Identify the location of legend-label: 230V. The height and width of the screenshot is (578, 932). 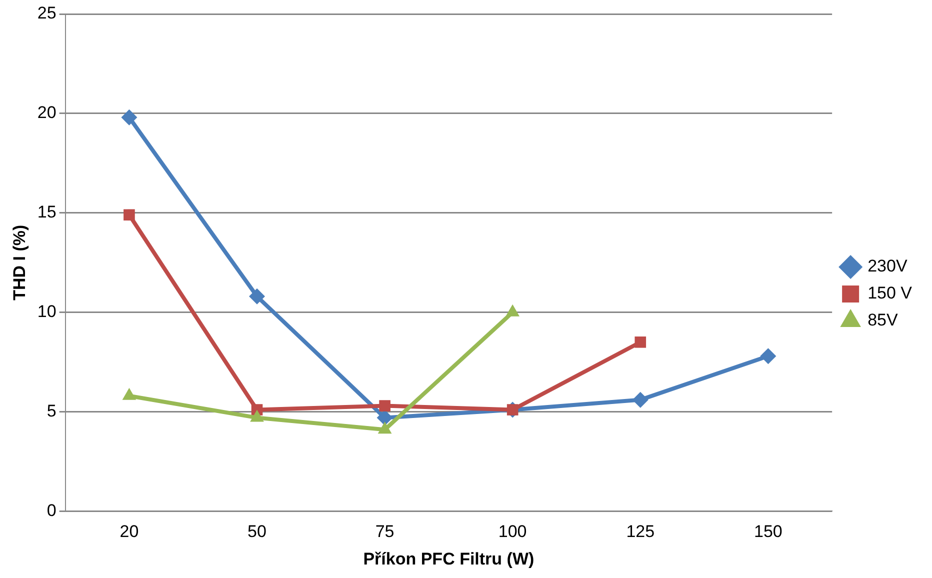
(888, 266).